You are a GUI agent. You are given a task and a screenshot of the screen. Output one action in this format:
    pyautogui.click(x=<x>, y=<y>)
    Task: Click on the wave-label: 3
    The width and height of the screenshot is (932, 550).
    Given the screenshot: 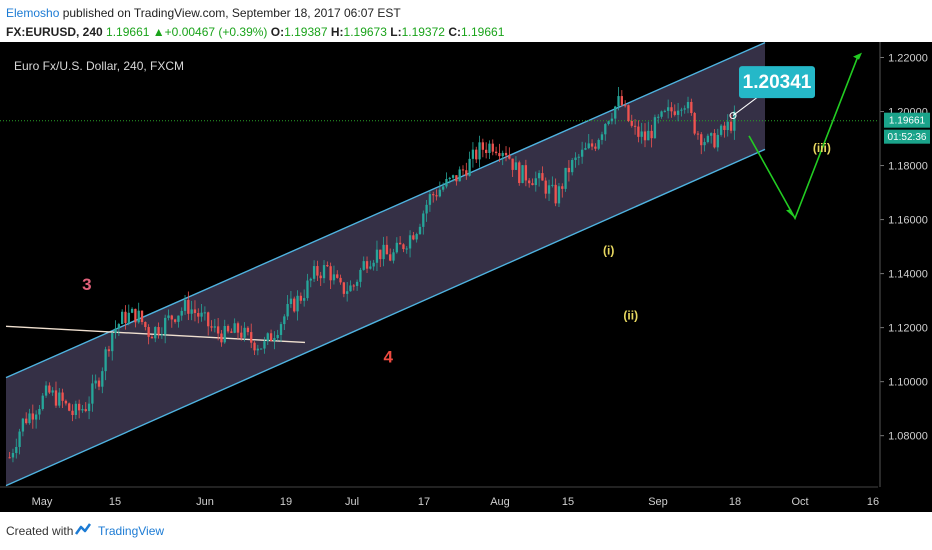 What is the action you would take?
    pyautogui.click(x=86, y=284)
    